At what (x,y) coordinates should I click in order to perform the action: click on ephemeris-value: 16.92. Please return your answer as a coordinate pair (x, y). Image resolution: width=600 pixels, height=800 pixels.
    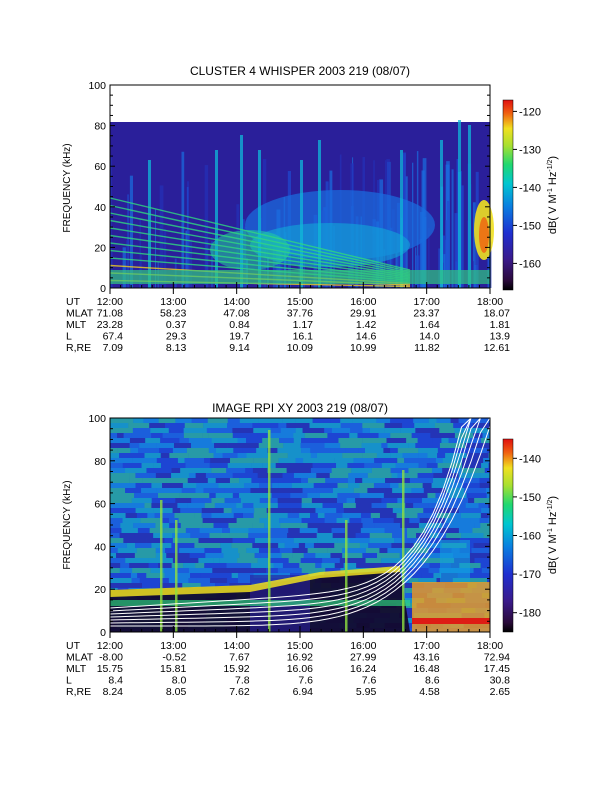
    Looking at the image, I should click on (300, 658).